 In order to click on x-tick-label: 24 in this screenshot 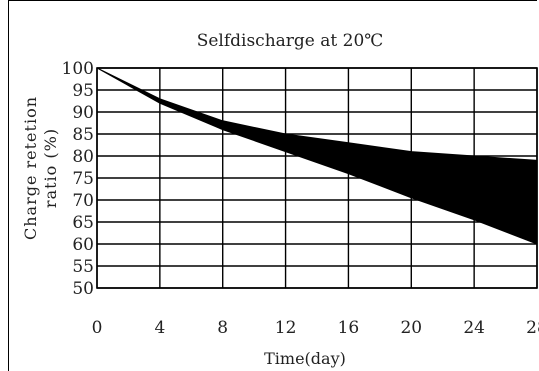, I will do `click(474, 328)`.